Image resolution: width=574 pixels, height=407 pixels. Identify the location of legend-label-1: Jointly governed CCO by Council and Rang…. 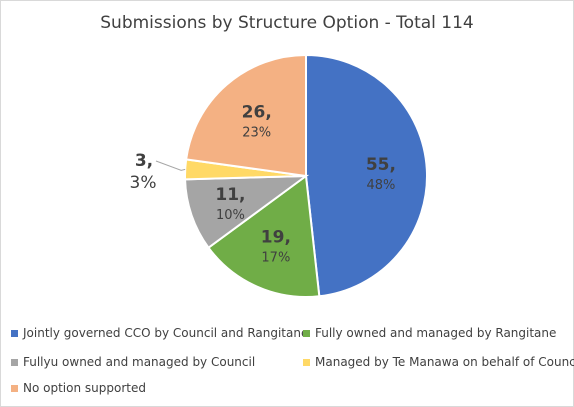
(166, 333).